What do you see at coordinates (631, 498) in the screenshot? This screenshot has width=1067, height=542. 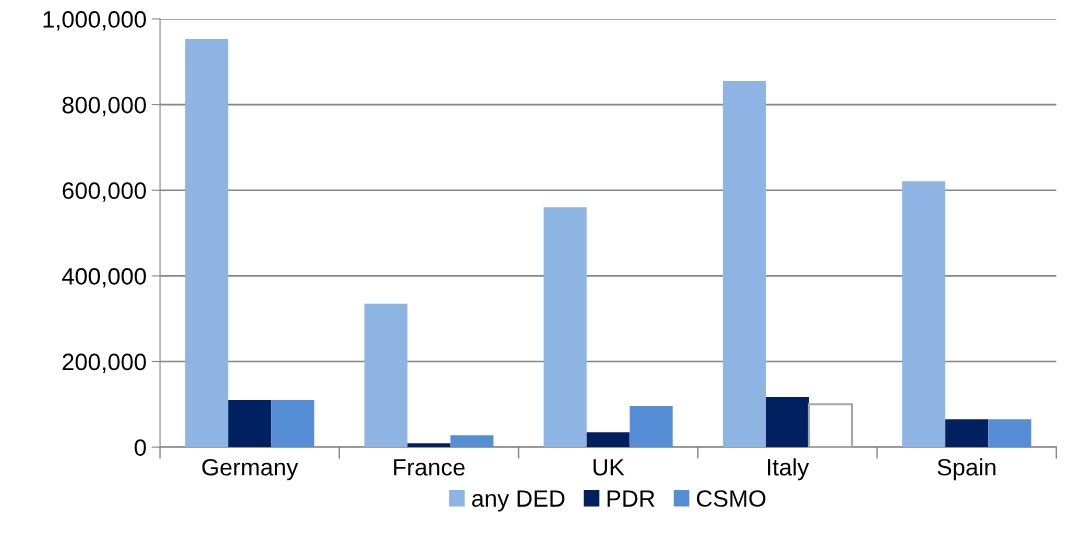 I see `legend-label: PDR` at bounding box center [631, 498].